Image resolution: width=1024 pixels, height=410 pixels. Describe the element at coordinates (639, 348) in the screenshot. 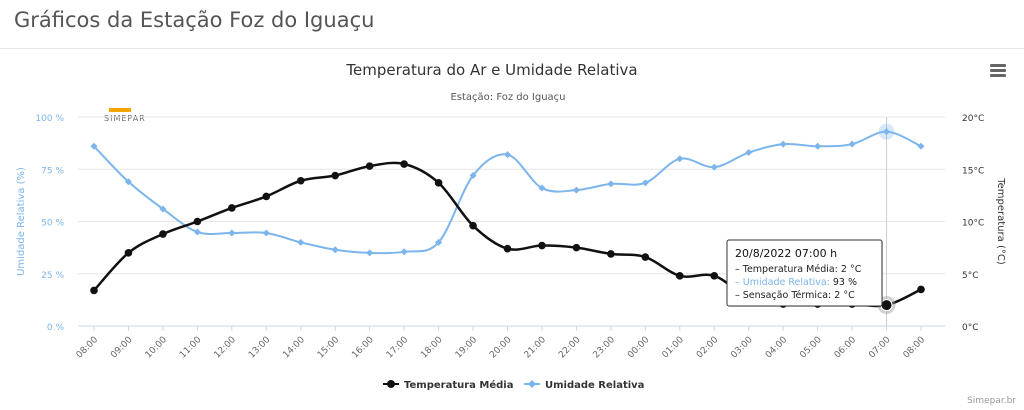

I see `x-tick-label: 00:00` at that location.